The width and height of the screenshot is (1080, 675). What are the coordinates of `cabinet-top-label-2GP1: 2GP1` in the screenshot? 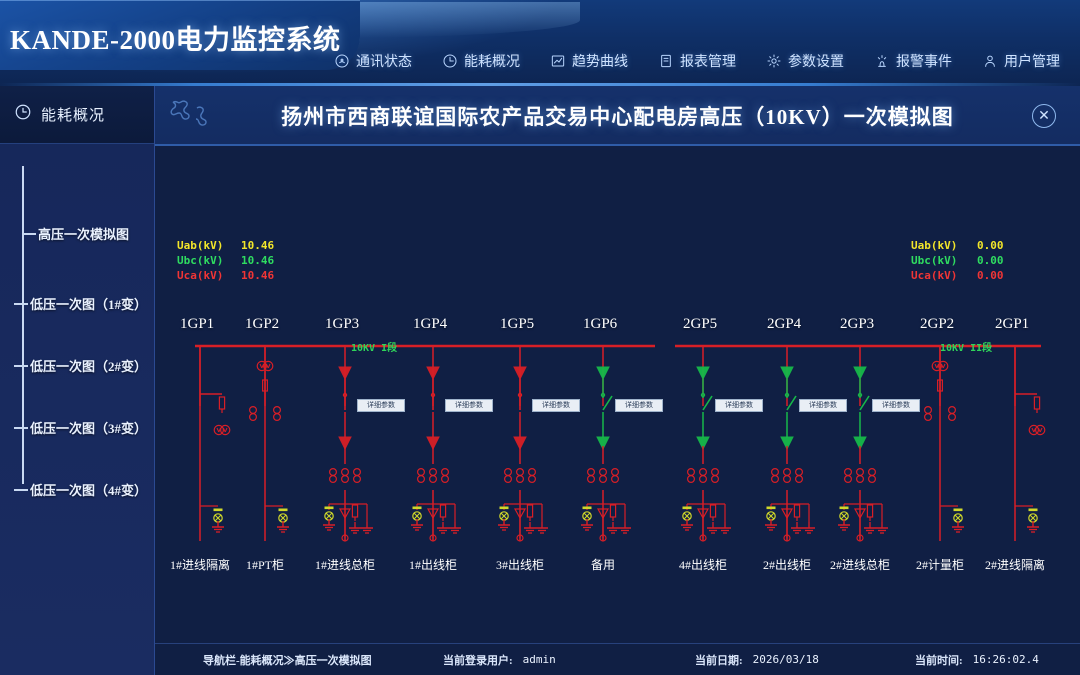 It's located at (1012, 324).